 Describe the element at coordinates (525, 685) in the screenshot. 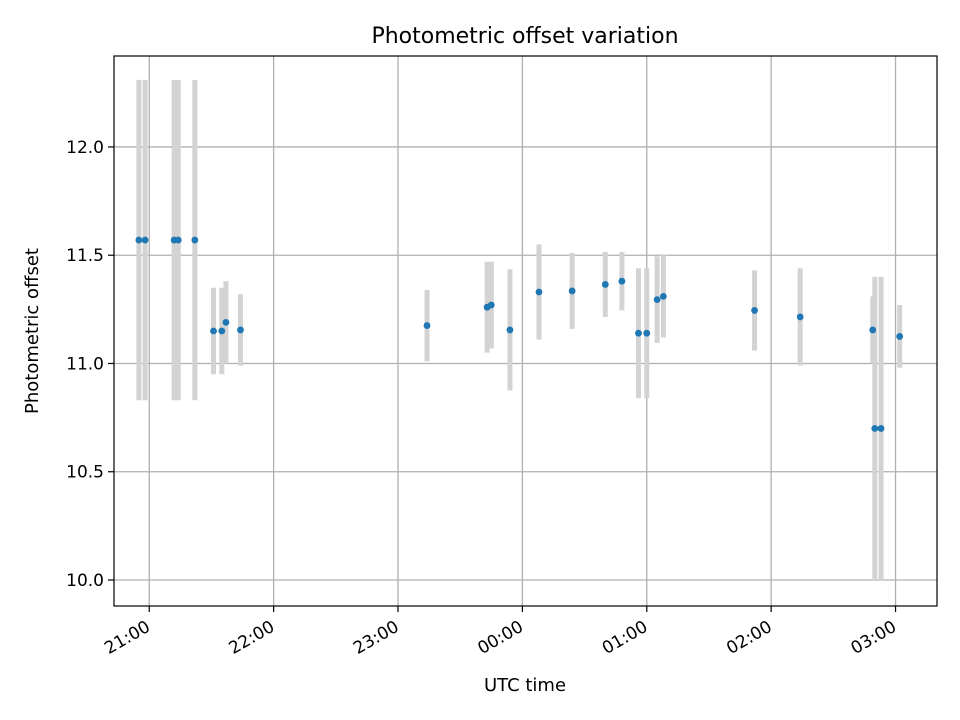

I see `x-axis-label: UTC time` at that location.